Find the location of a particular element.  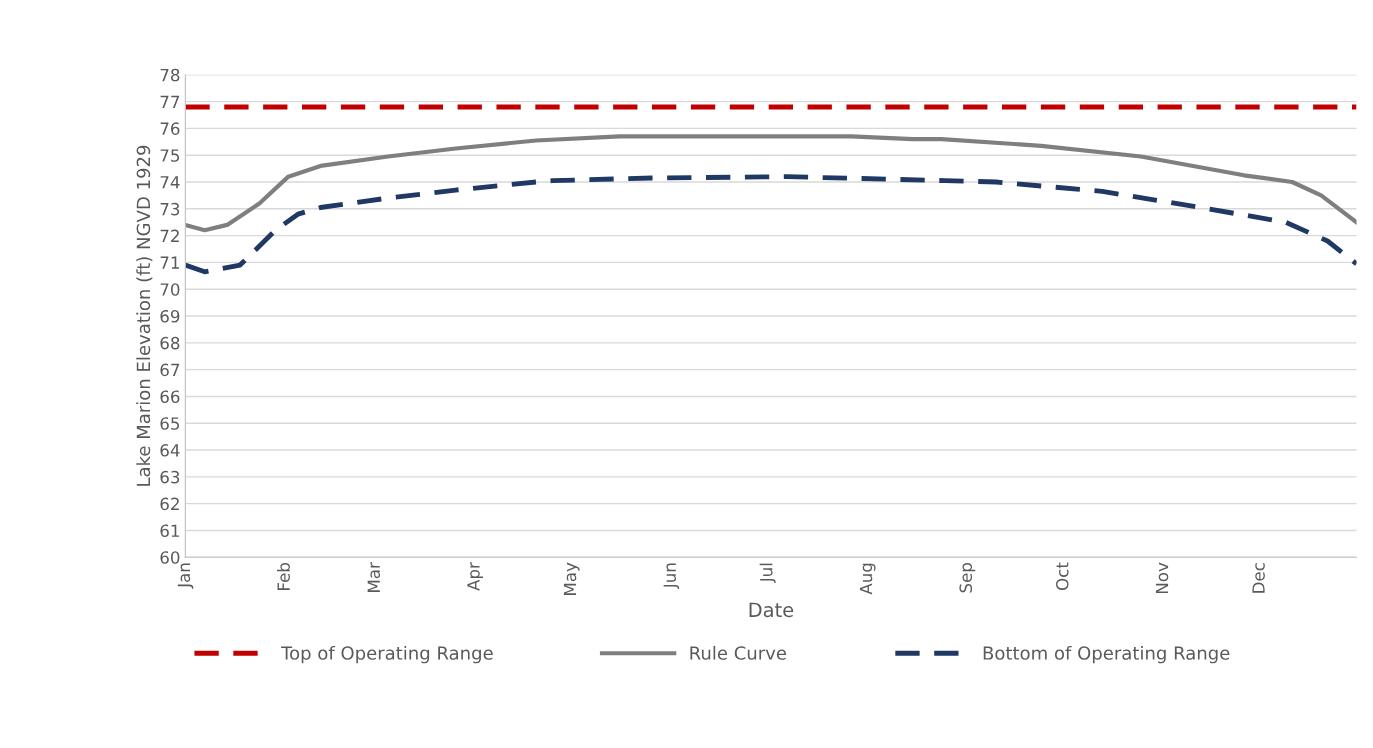

x-tick-label: Jul is located at coordinates (767, 573).